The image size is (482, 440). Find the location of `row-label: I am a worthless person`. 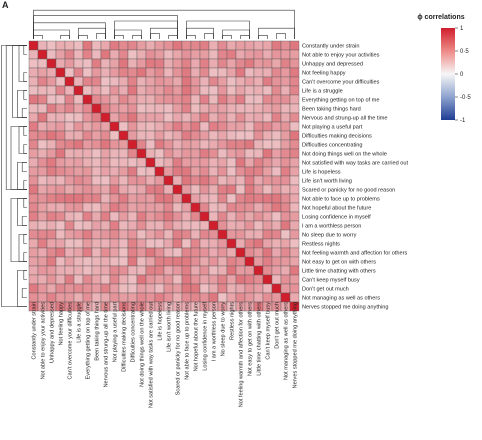

row-label: I am a worthless person is located at coordinates (331, 227).